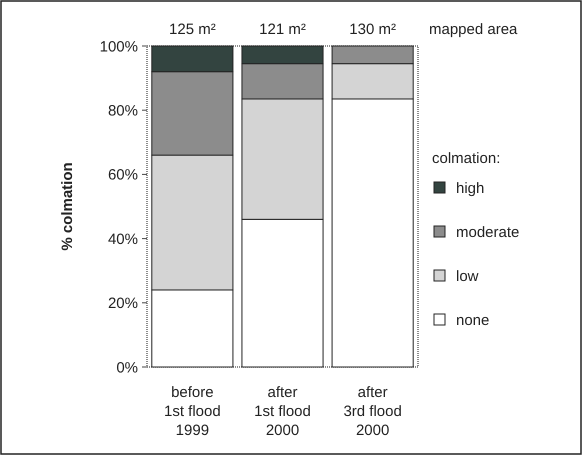  What do you see at coordinates (282, 411) in the screenshot?
I see `x-tick-label: after 1st flood 2000` at bounding box center [282, 411].